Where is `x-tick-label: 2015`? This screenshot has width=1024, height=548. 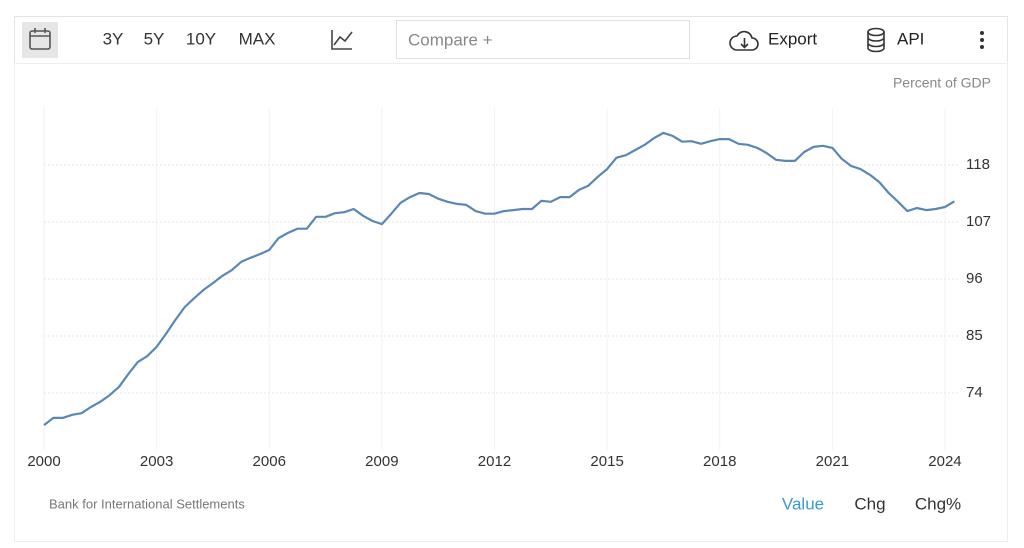
x-tick-label: 2015 is located at coordinates (606, 461).